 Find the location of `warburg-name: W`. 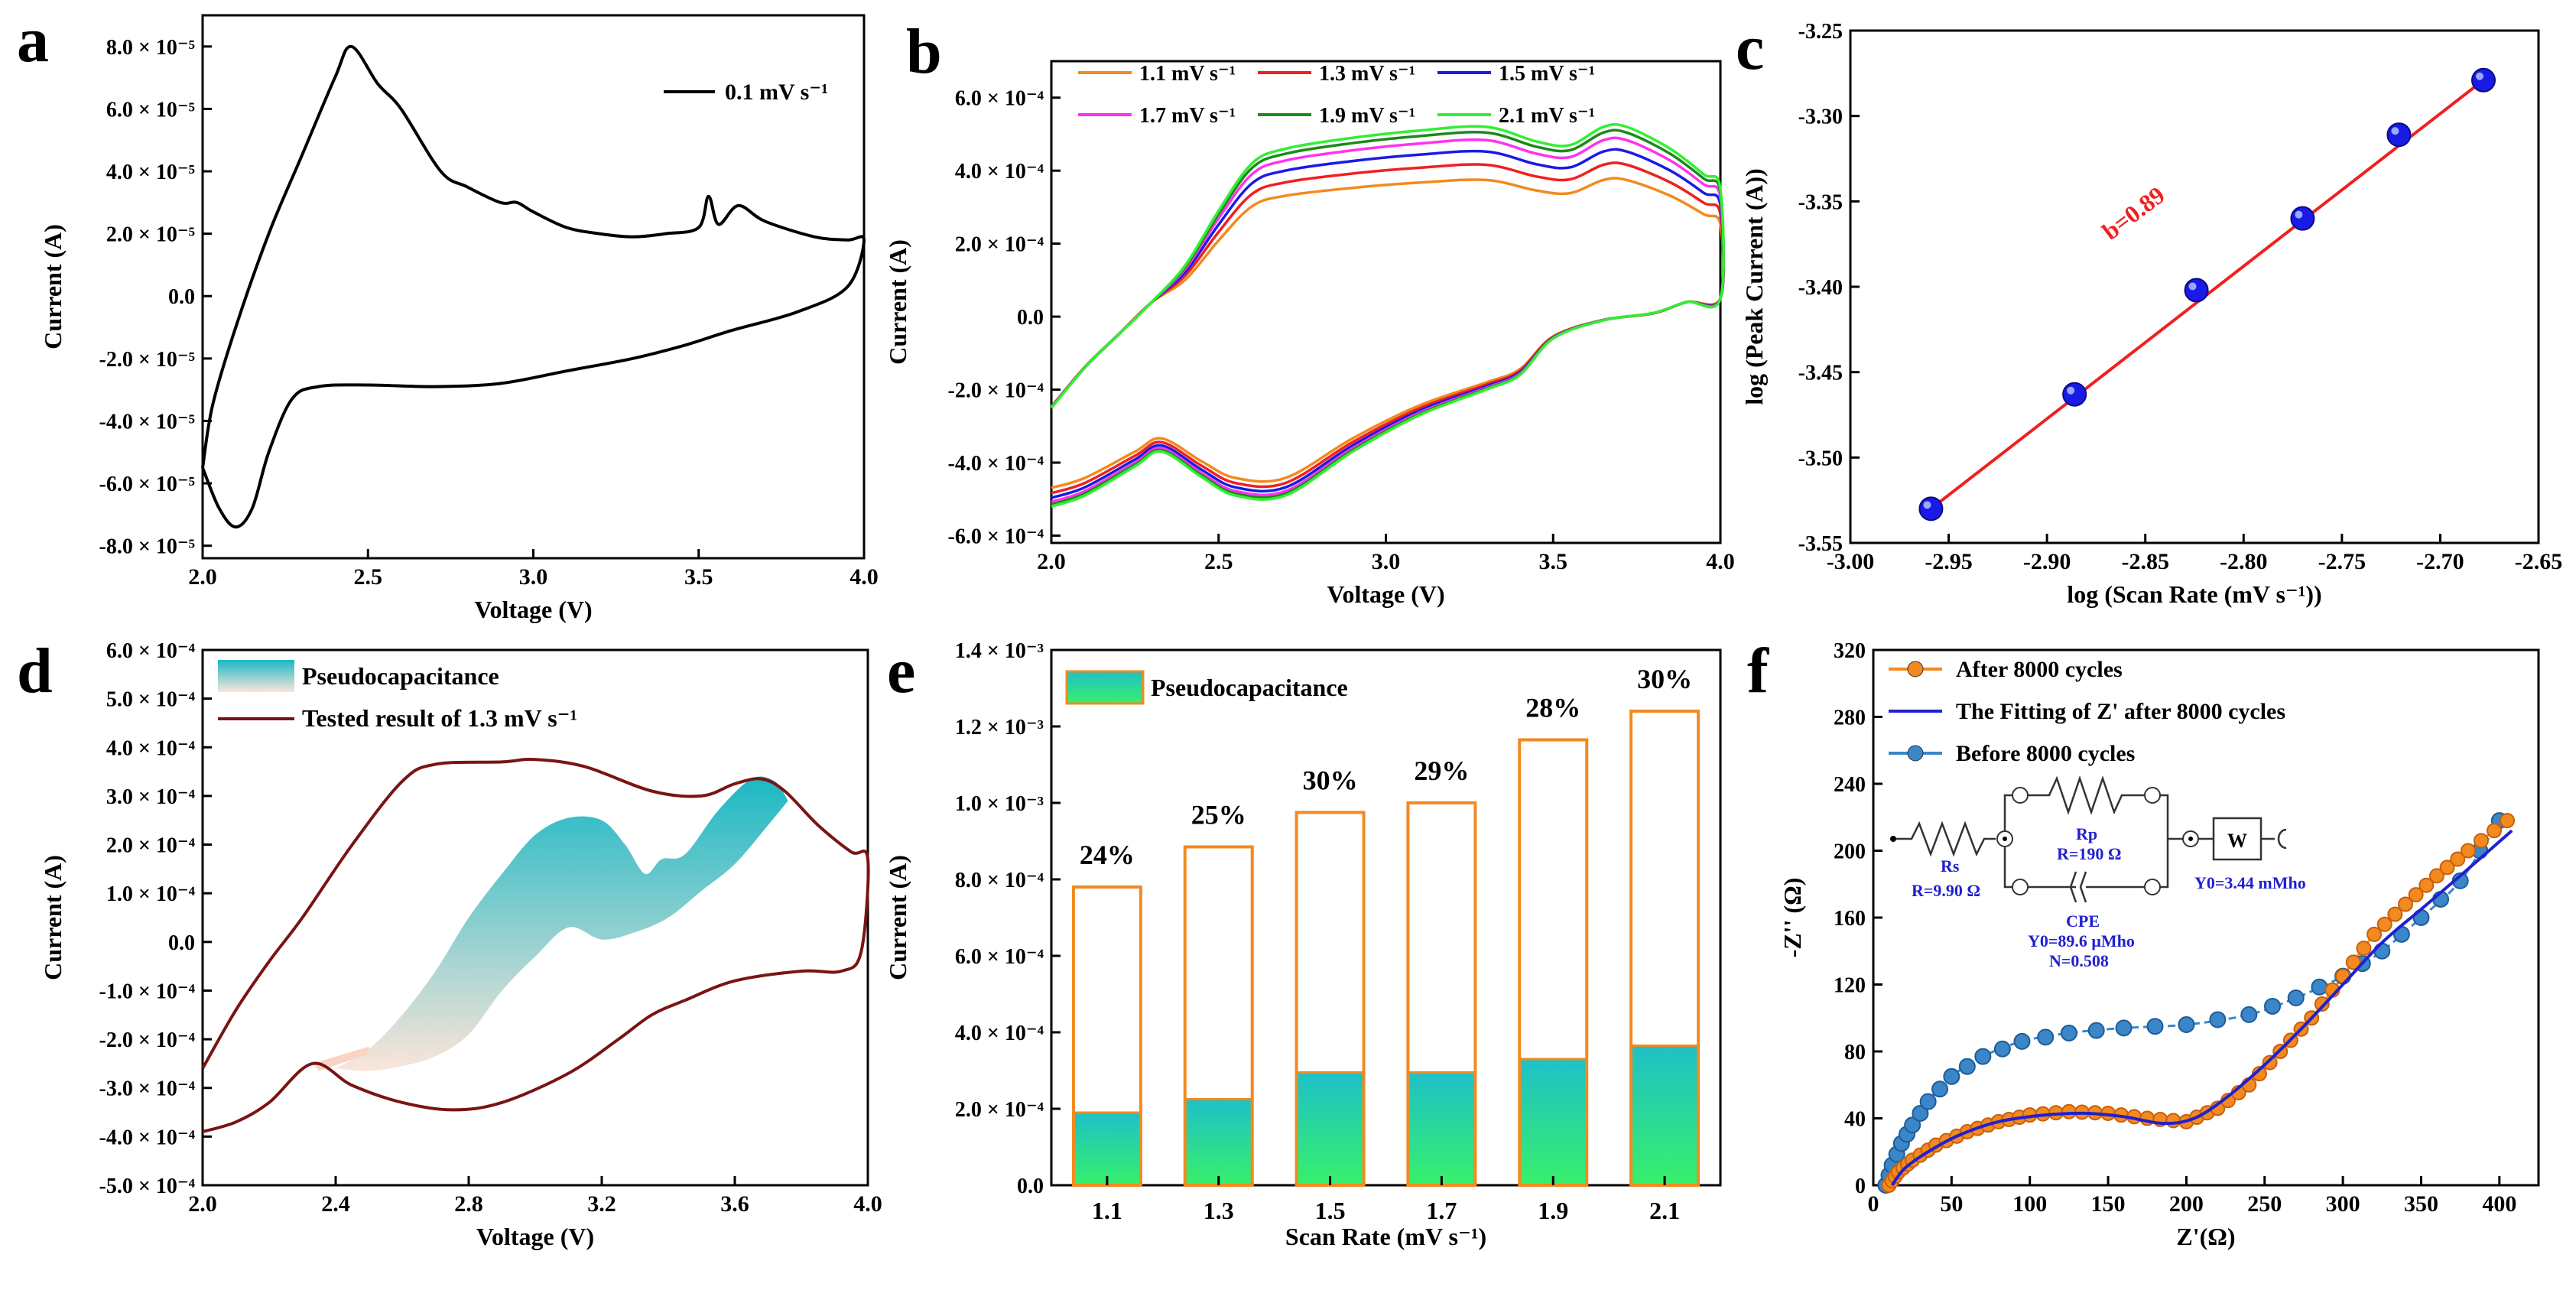

warburg-name: W is located at coordinates (2237, 841).